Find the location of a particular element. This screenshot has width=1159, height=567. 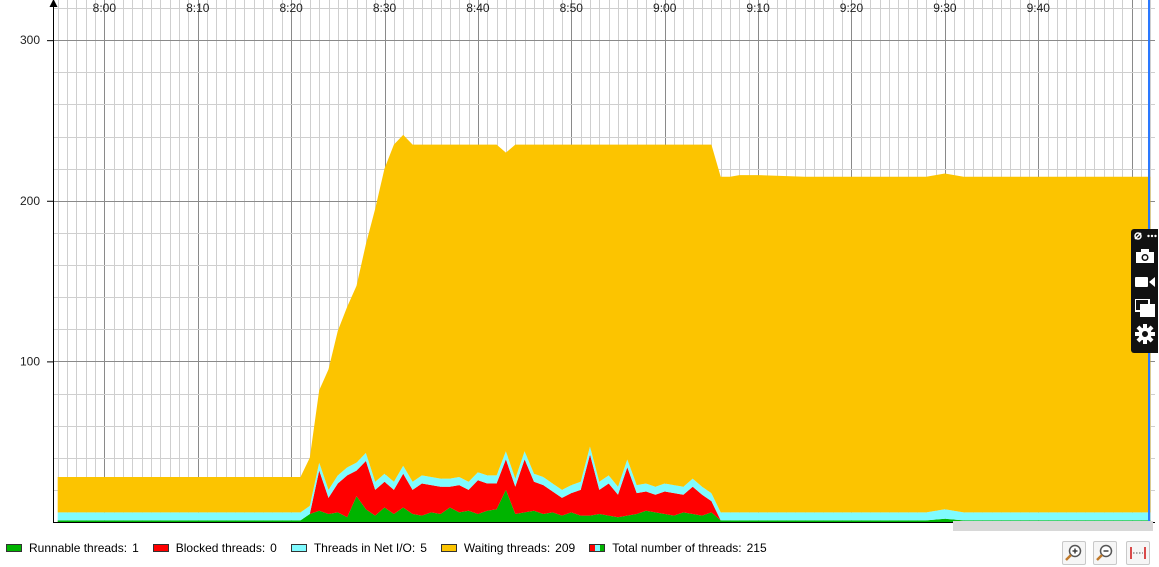

fit-width-icon is located at coordinates (1138, 553).